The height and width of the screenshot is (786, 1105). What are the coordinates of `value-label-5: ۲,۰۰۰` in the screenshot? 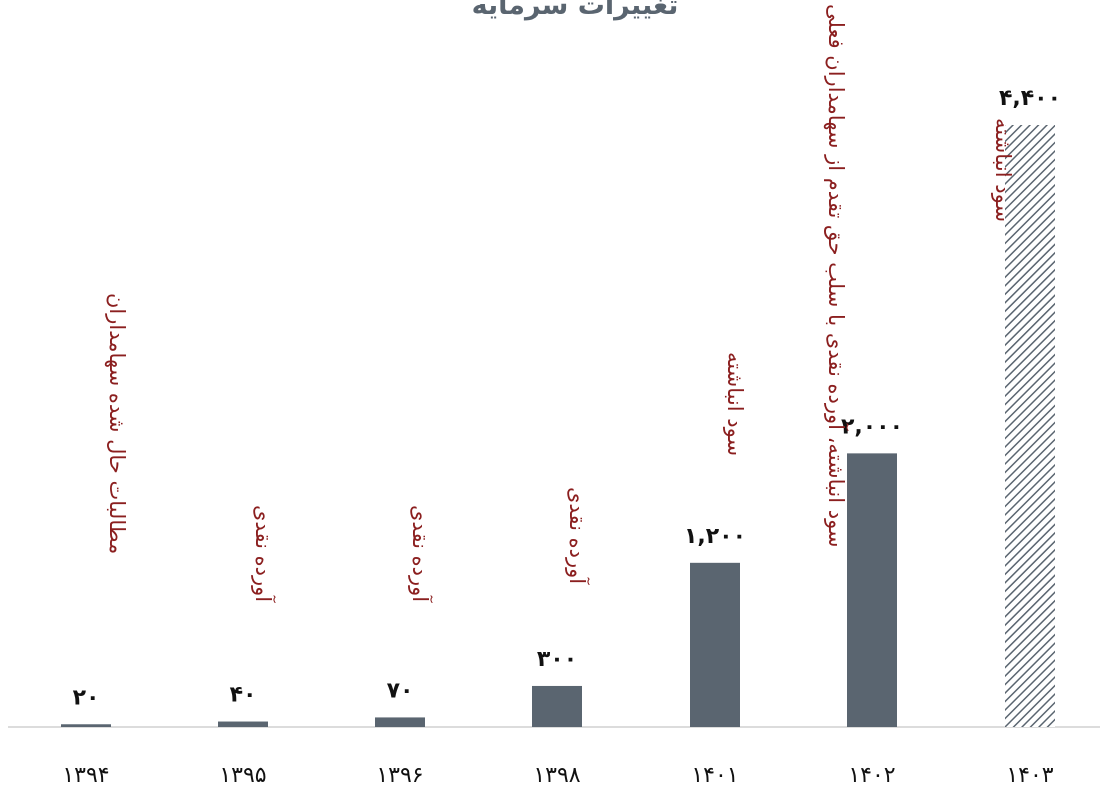 It's located at (872, 426).